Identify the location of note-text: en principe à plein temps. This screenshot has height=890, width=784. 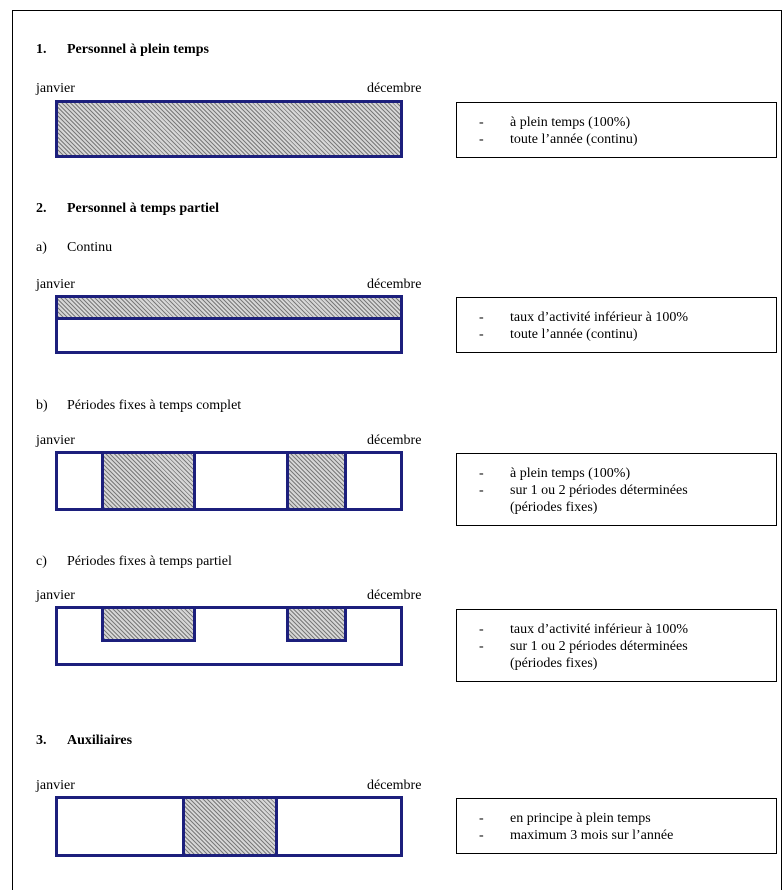
(580, 818).